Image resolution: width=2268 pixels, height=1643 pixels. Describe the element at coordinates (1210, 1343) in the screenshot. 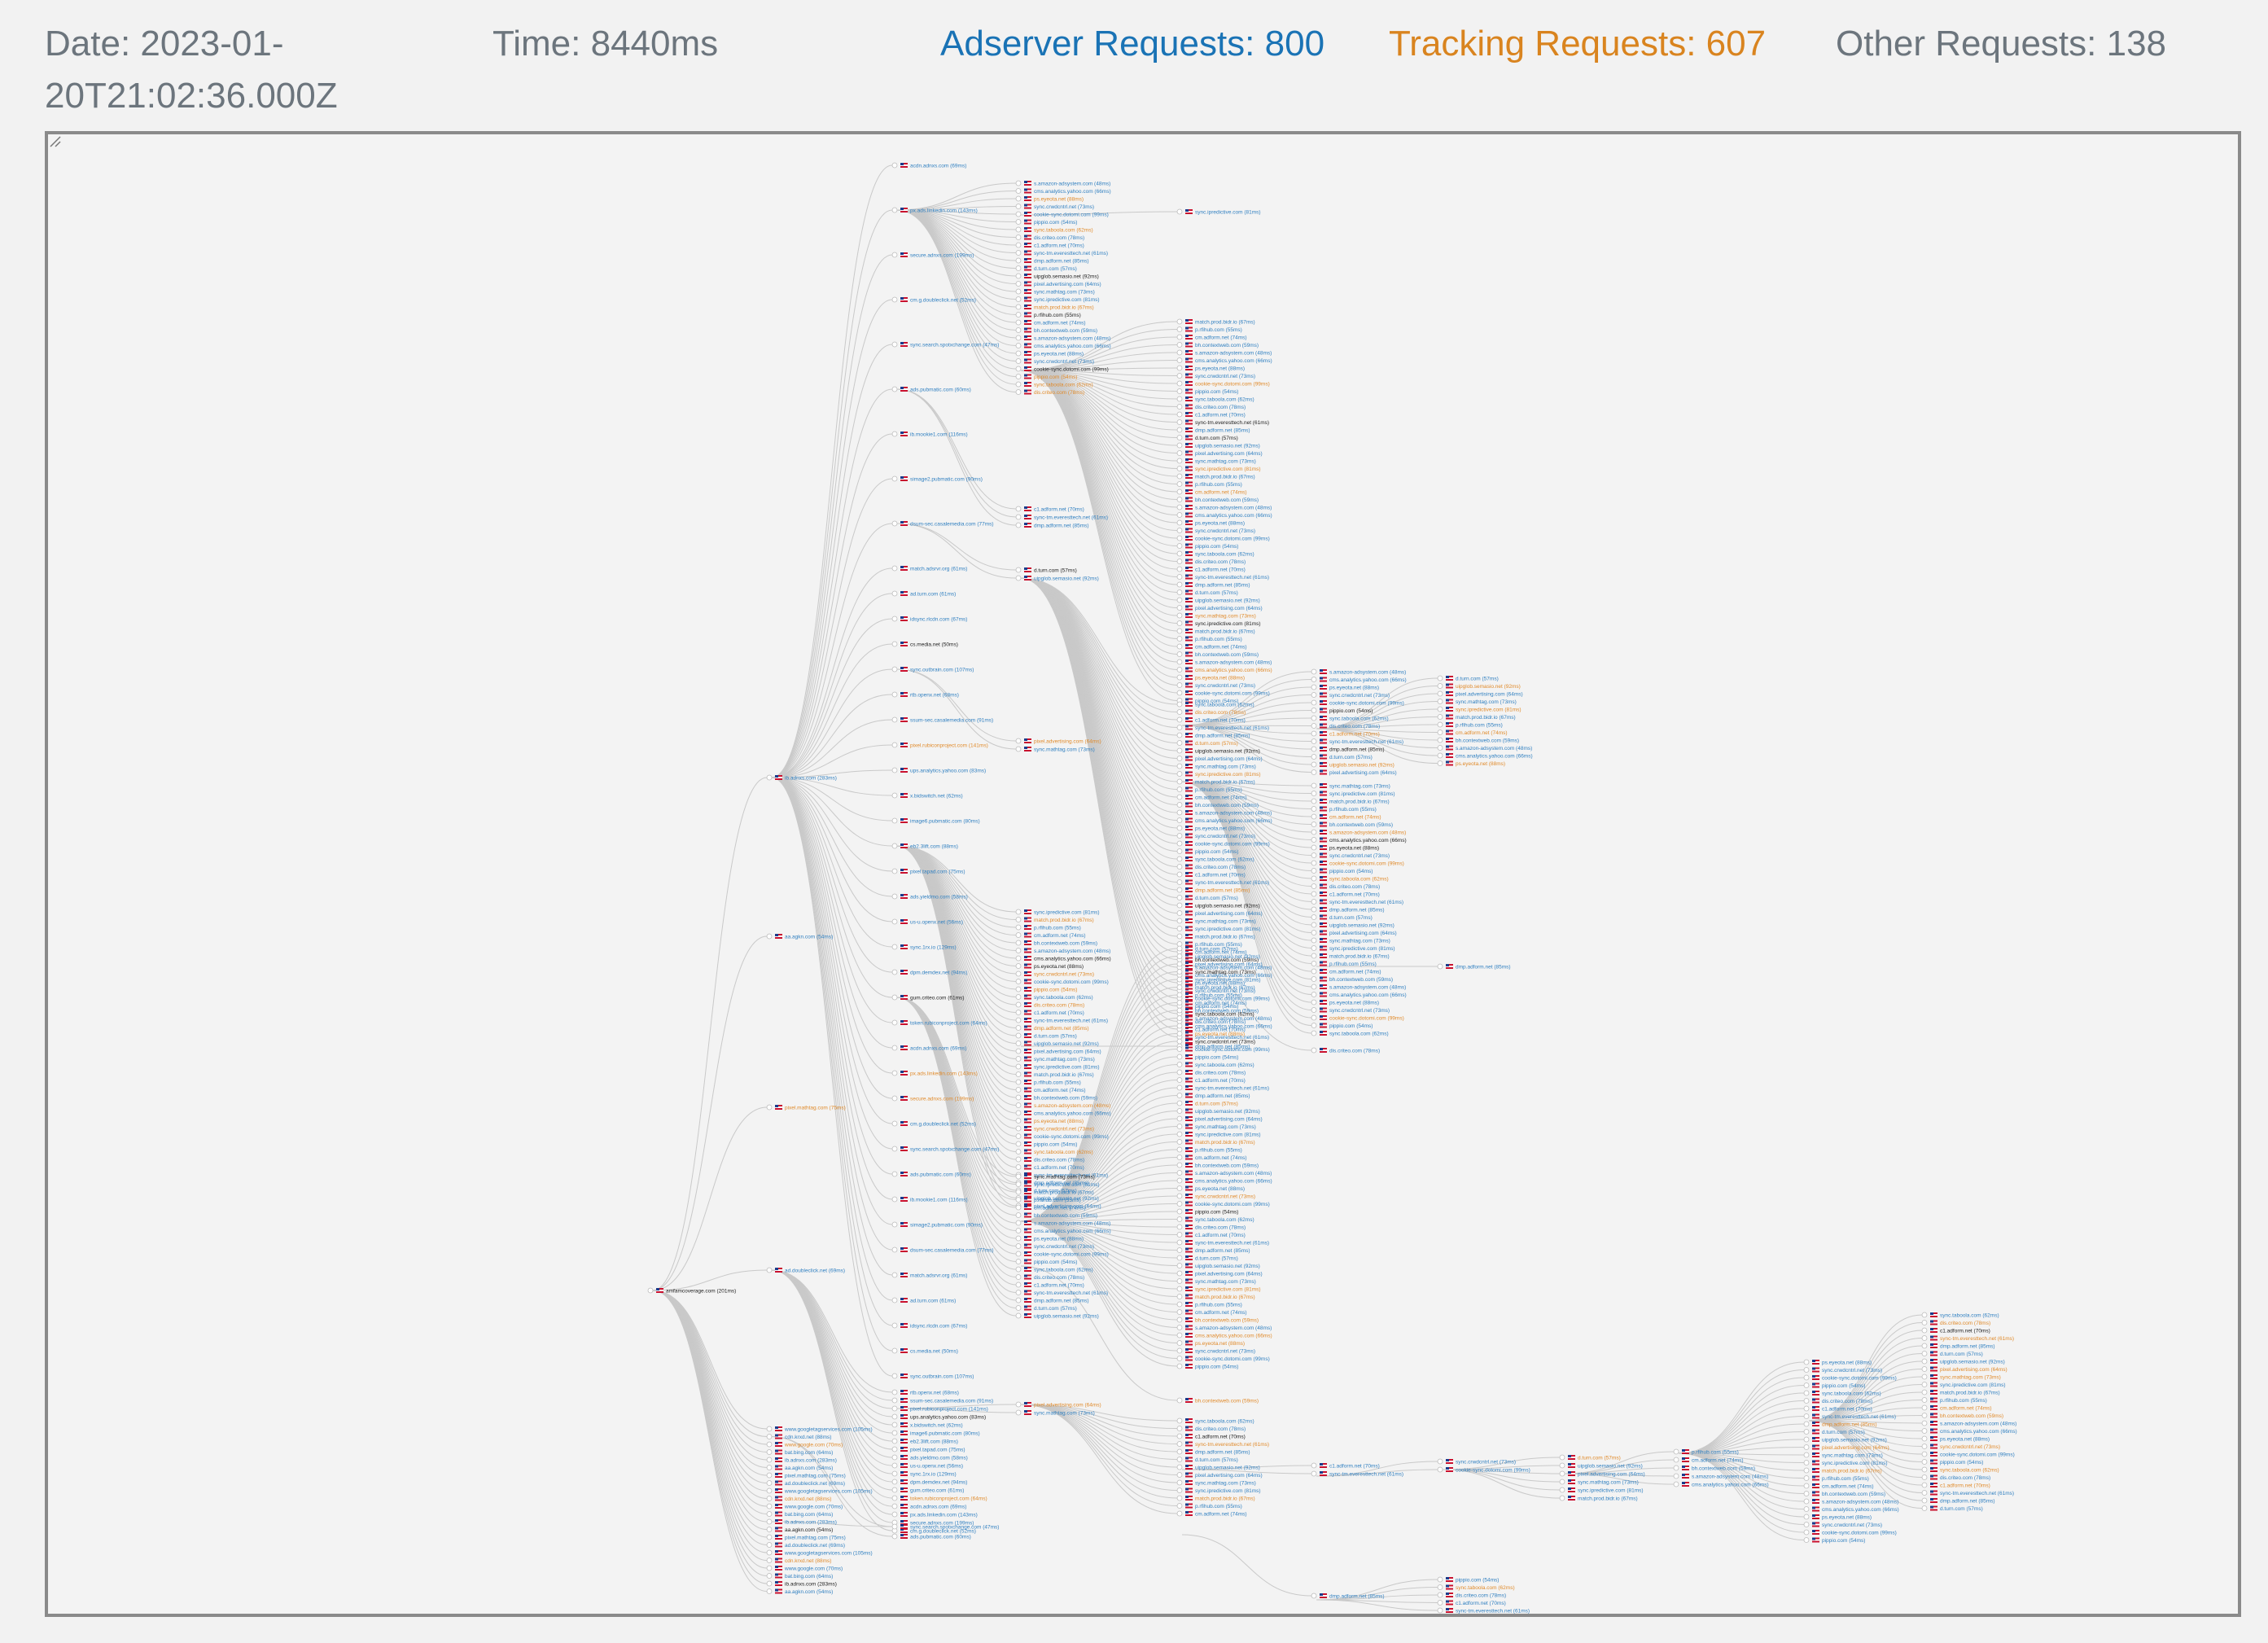

I see `tree-node: ps.eyeota.net (88ms)` at that location.